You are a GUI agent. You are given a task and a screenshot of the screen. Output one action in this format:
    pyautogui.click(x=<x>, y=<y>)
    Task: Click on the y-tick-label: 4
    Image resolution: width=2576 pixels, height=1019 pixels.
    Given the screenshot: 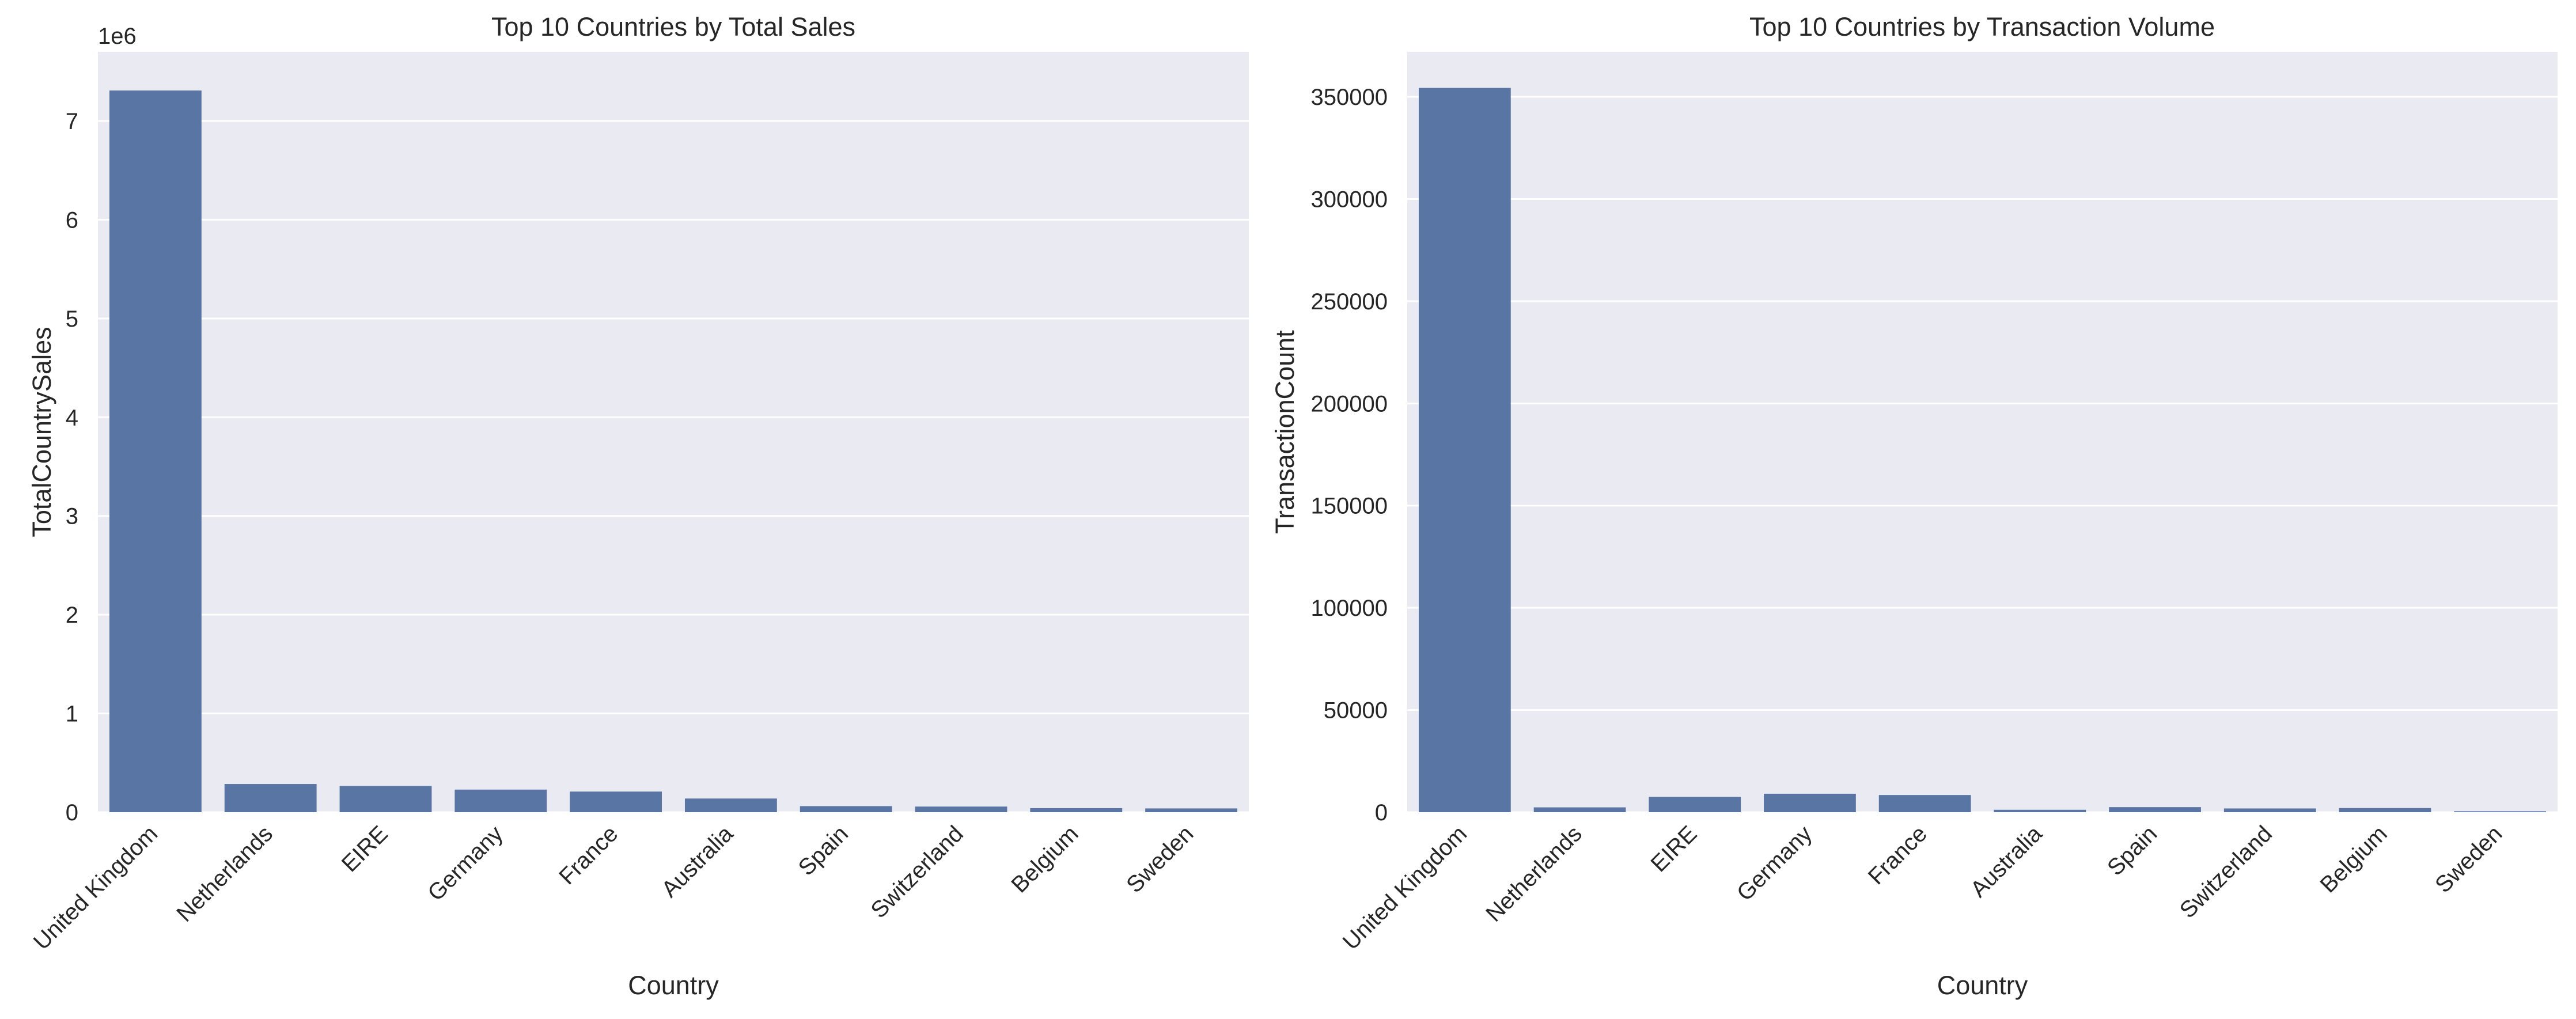 What is the action you would take?
    pyautogui.click(x=72, y=417)
    